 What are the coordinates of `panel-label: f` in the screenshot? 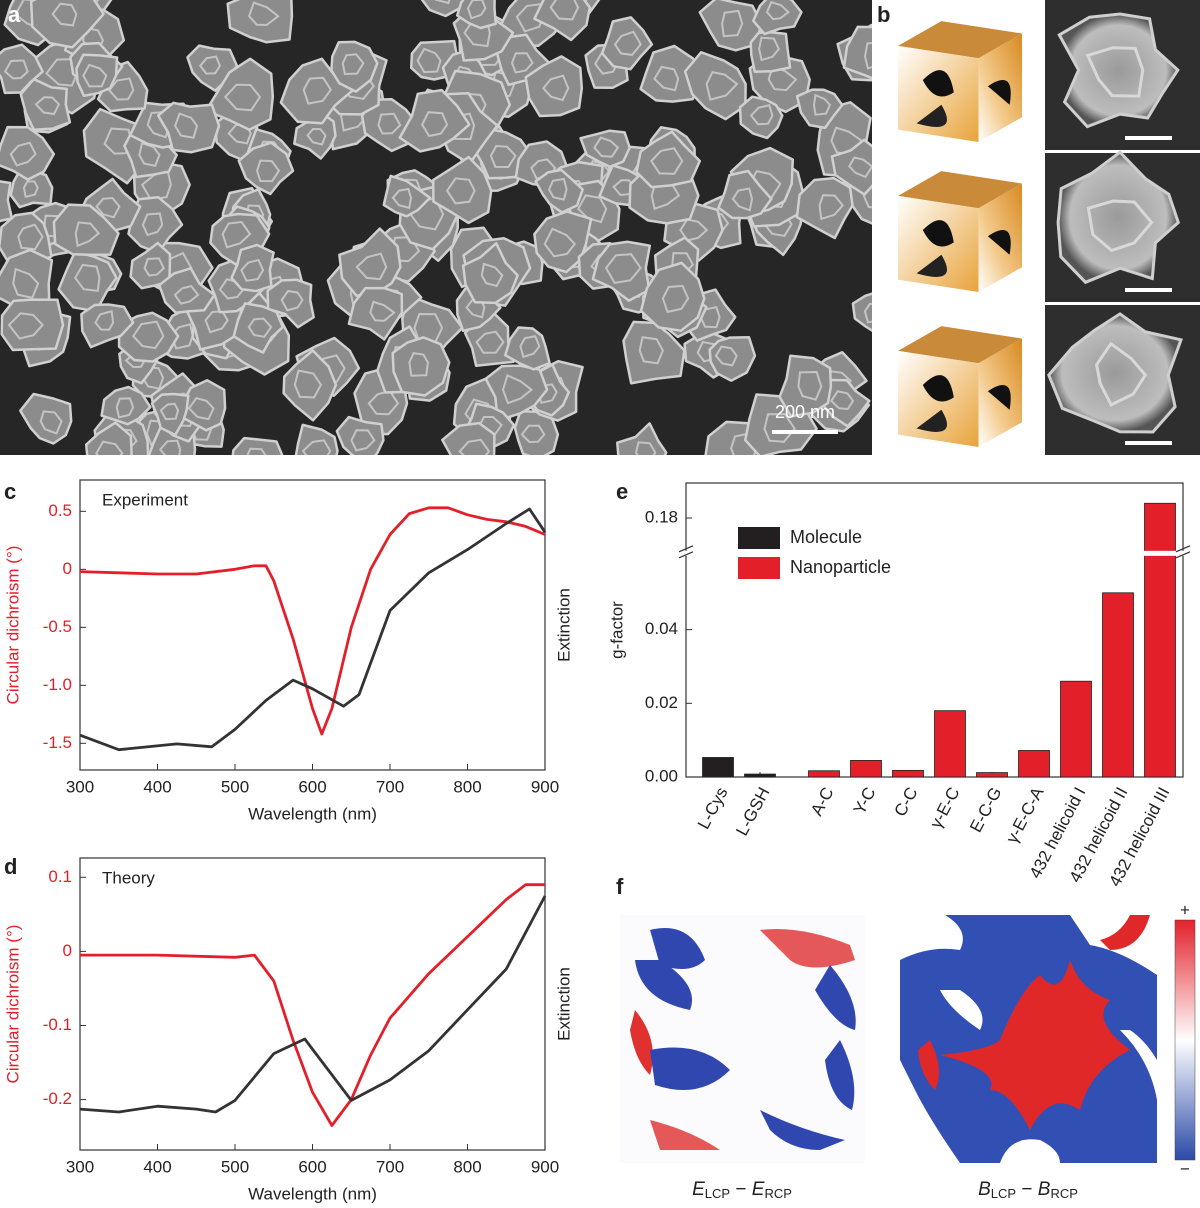 It's located at (620, 886).